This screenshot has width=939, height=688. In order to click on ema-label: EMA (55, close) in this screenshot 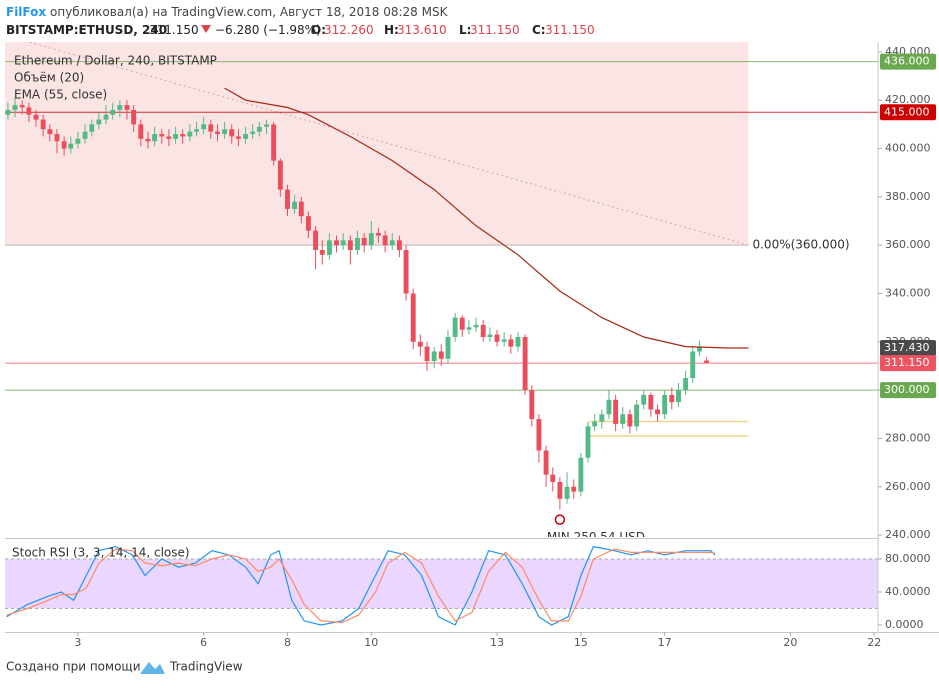, I will do `click(60, 95)`.